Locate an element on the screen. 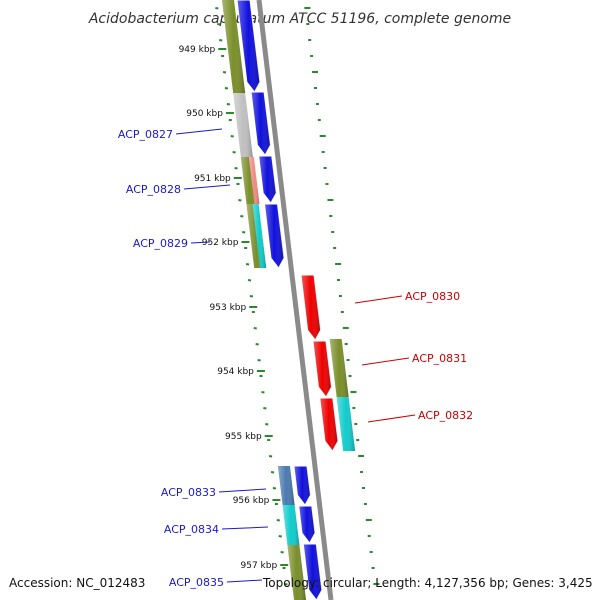 This screenshot has height=600, width=600. kbp-tick-label: 954 kbp is located at coordinates (235, 372).